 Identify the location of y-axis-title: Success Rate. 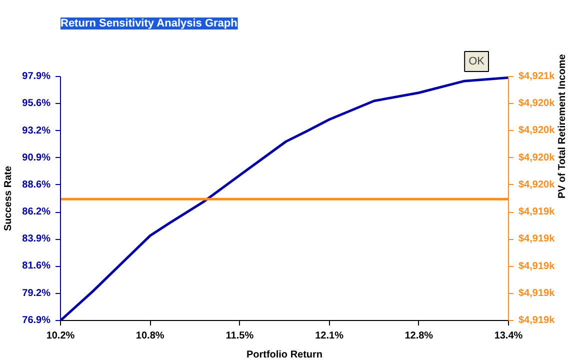
(8, 199).